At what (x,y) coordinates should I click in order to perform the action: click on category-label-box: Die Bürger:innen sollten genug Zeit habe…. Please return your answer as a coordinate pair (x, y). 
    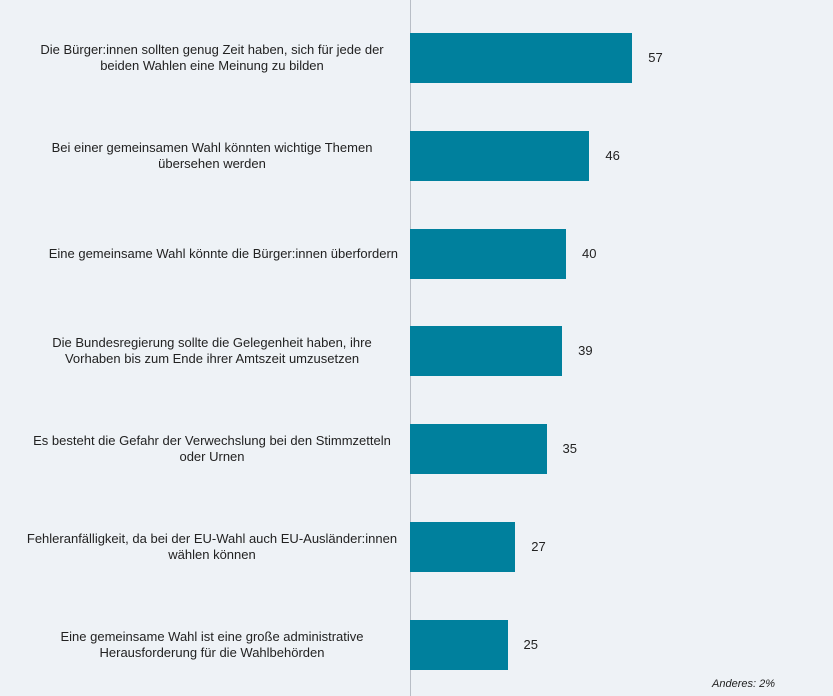
    Looking at the image, I should click on (204, 58).